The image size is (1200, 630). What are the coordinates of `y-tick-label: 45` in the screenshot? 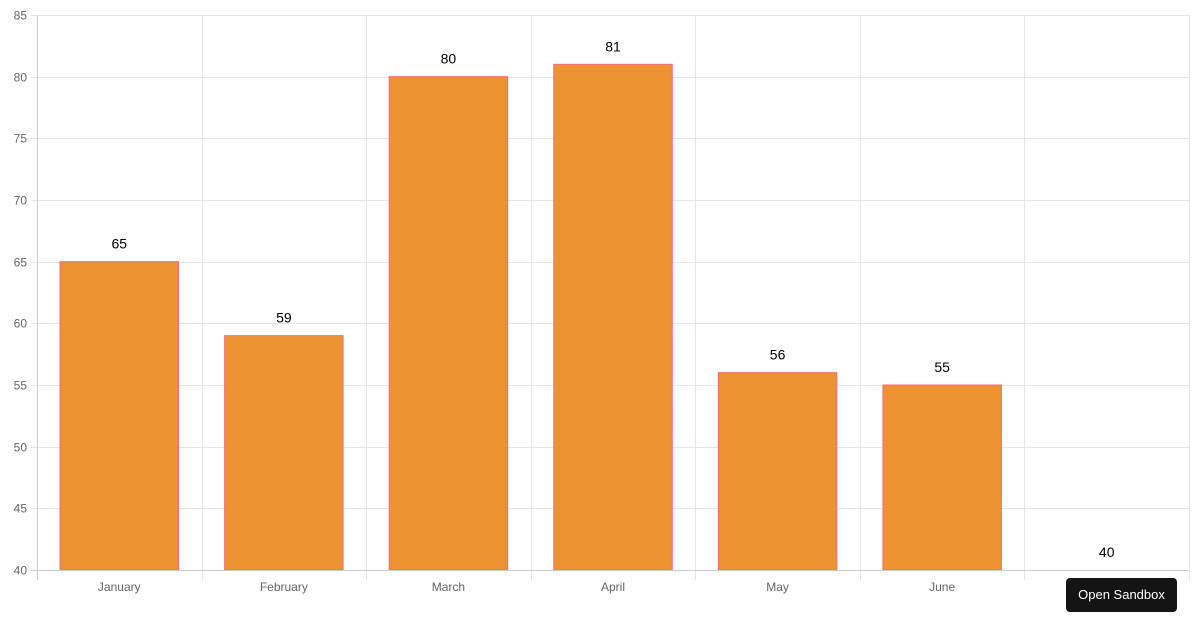 It's located at (21, 509).